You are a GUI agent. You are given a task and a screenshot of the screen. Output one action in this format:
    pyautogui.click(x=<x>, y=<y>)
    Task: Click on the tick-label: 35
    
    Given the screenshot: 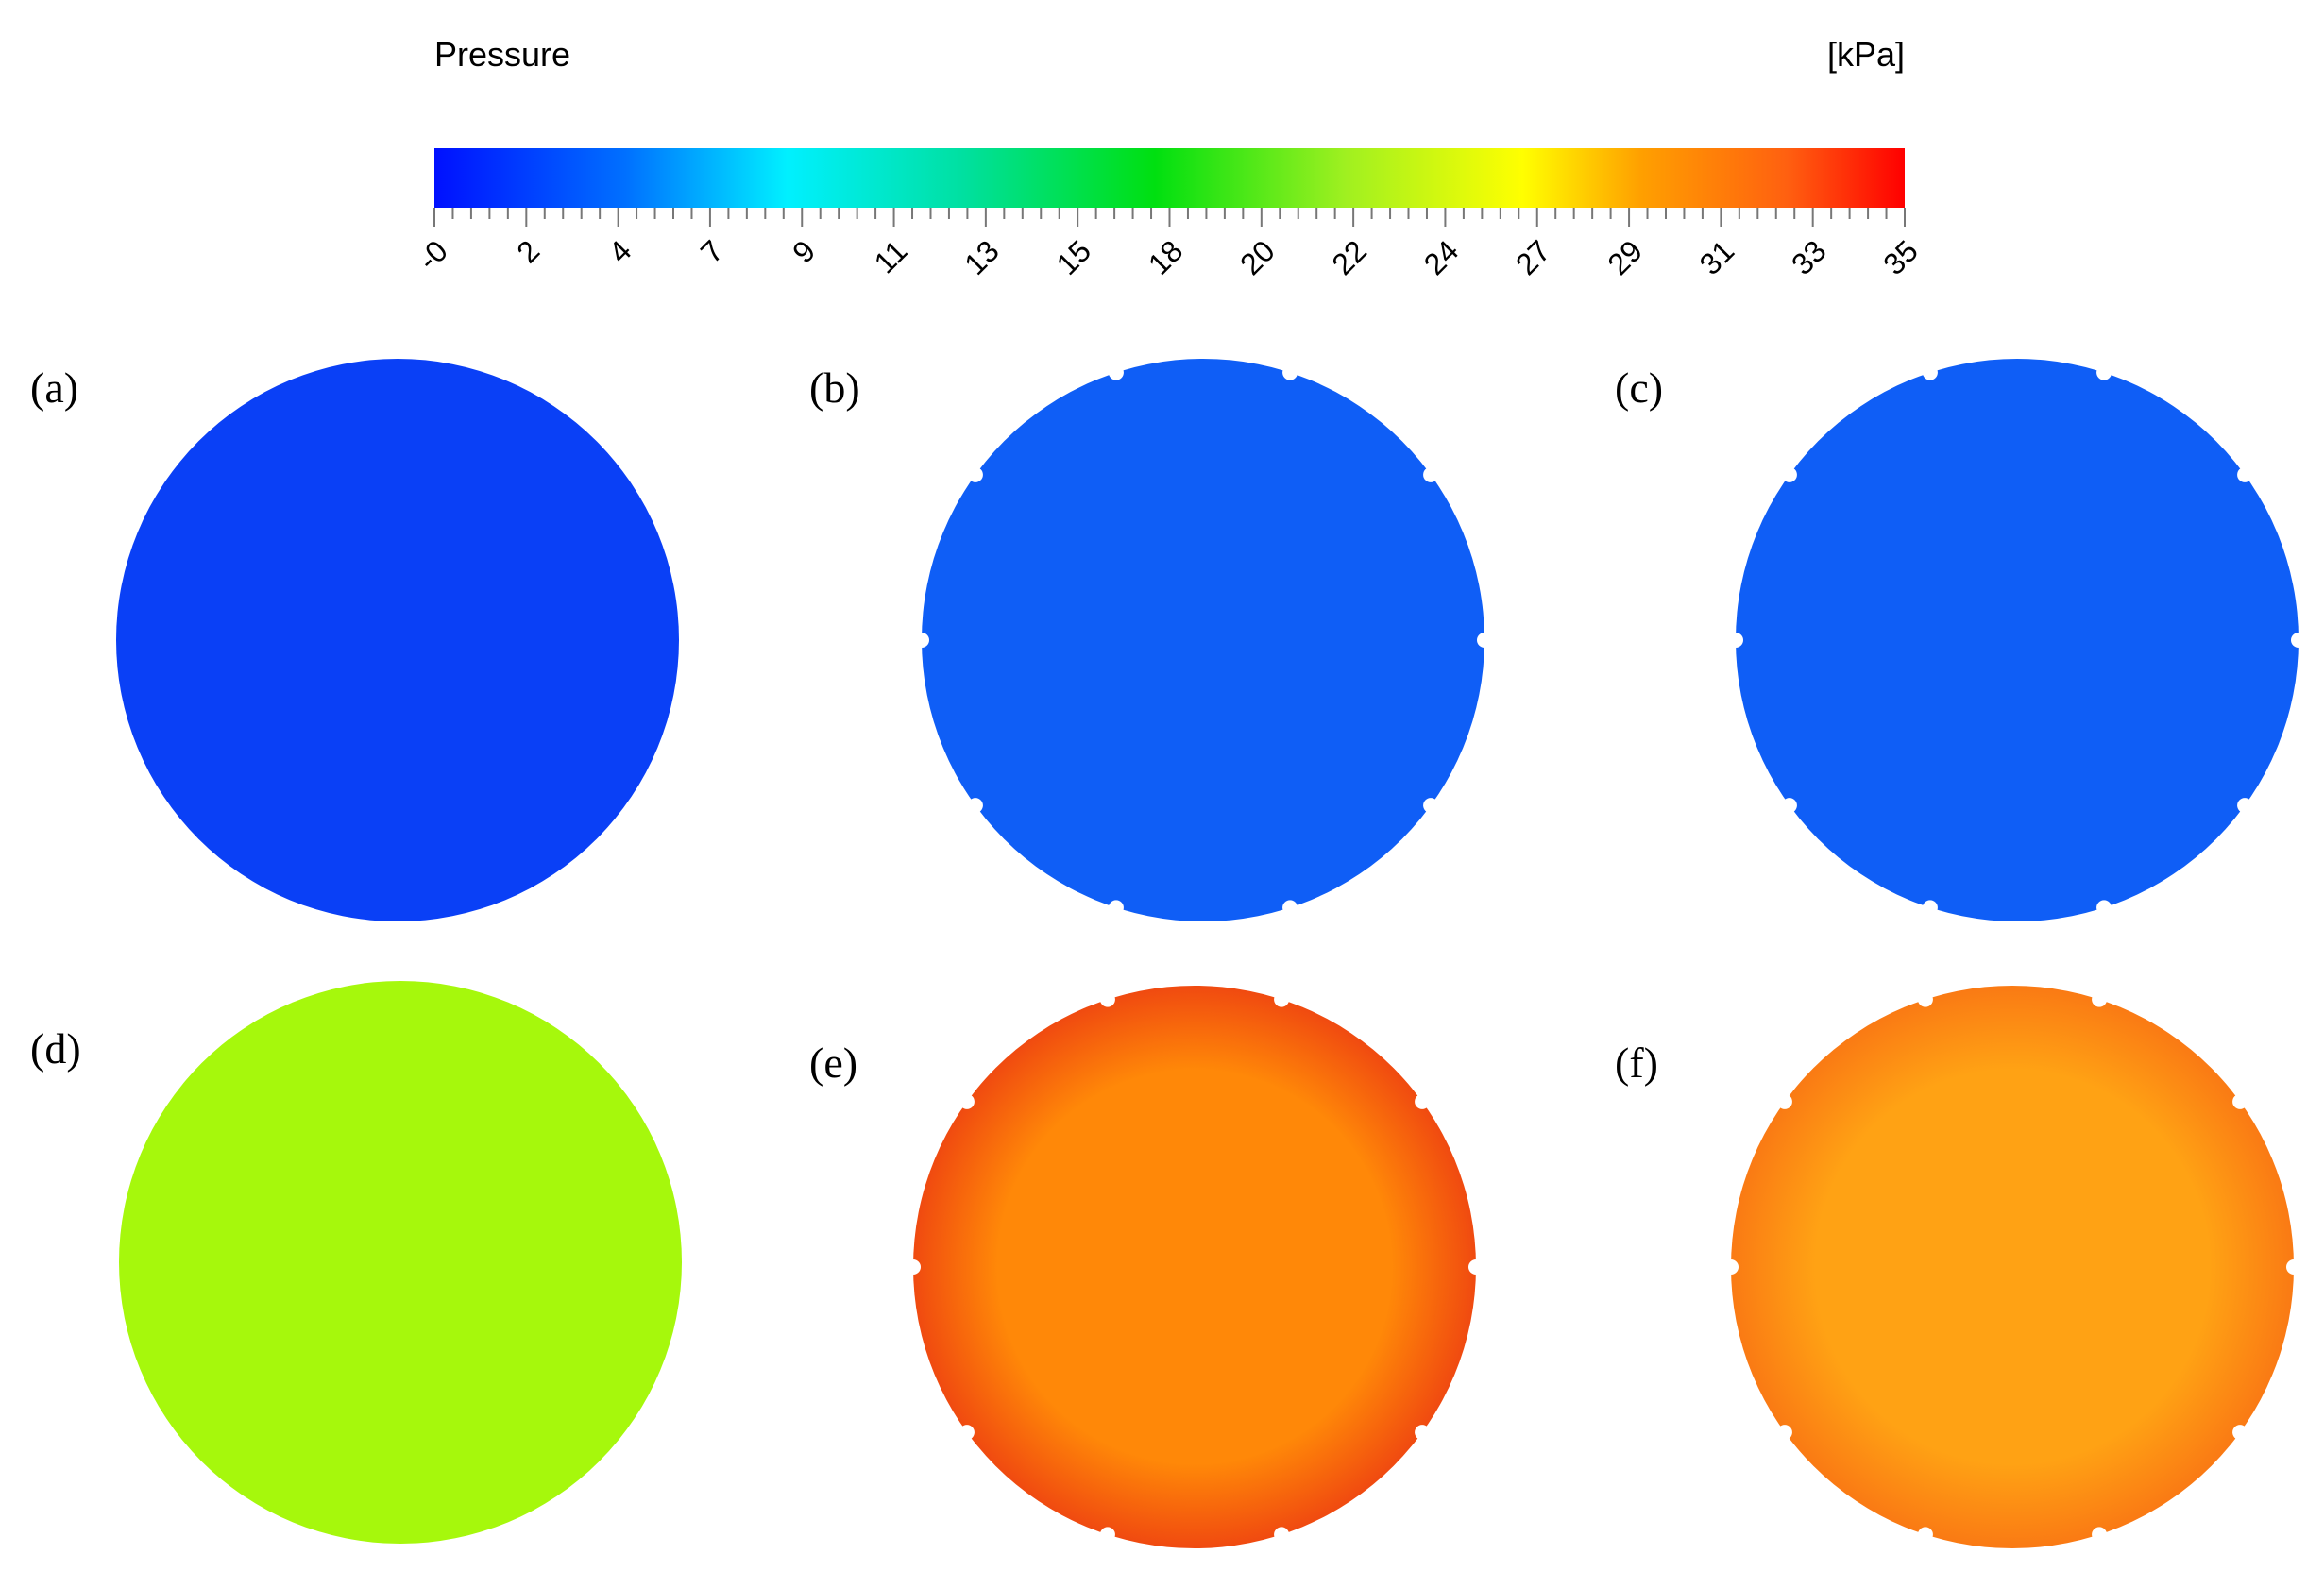 What is the action you would take?
    pyautogui.click(x=1900, y=257)
    